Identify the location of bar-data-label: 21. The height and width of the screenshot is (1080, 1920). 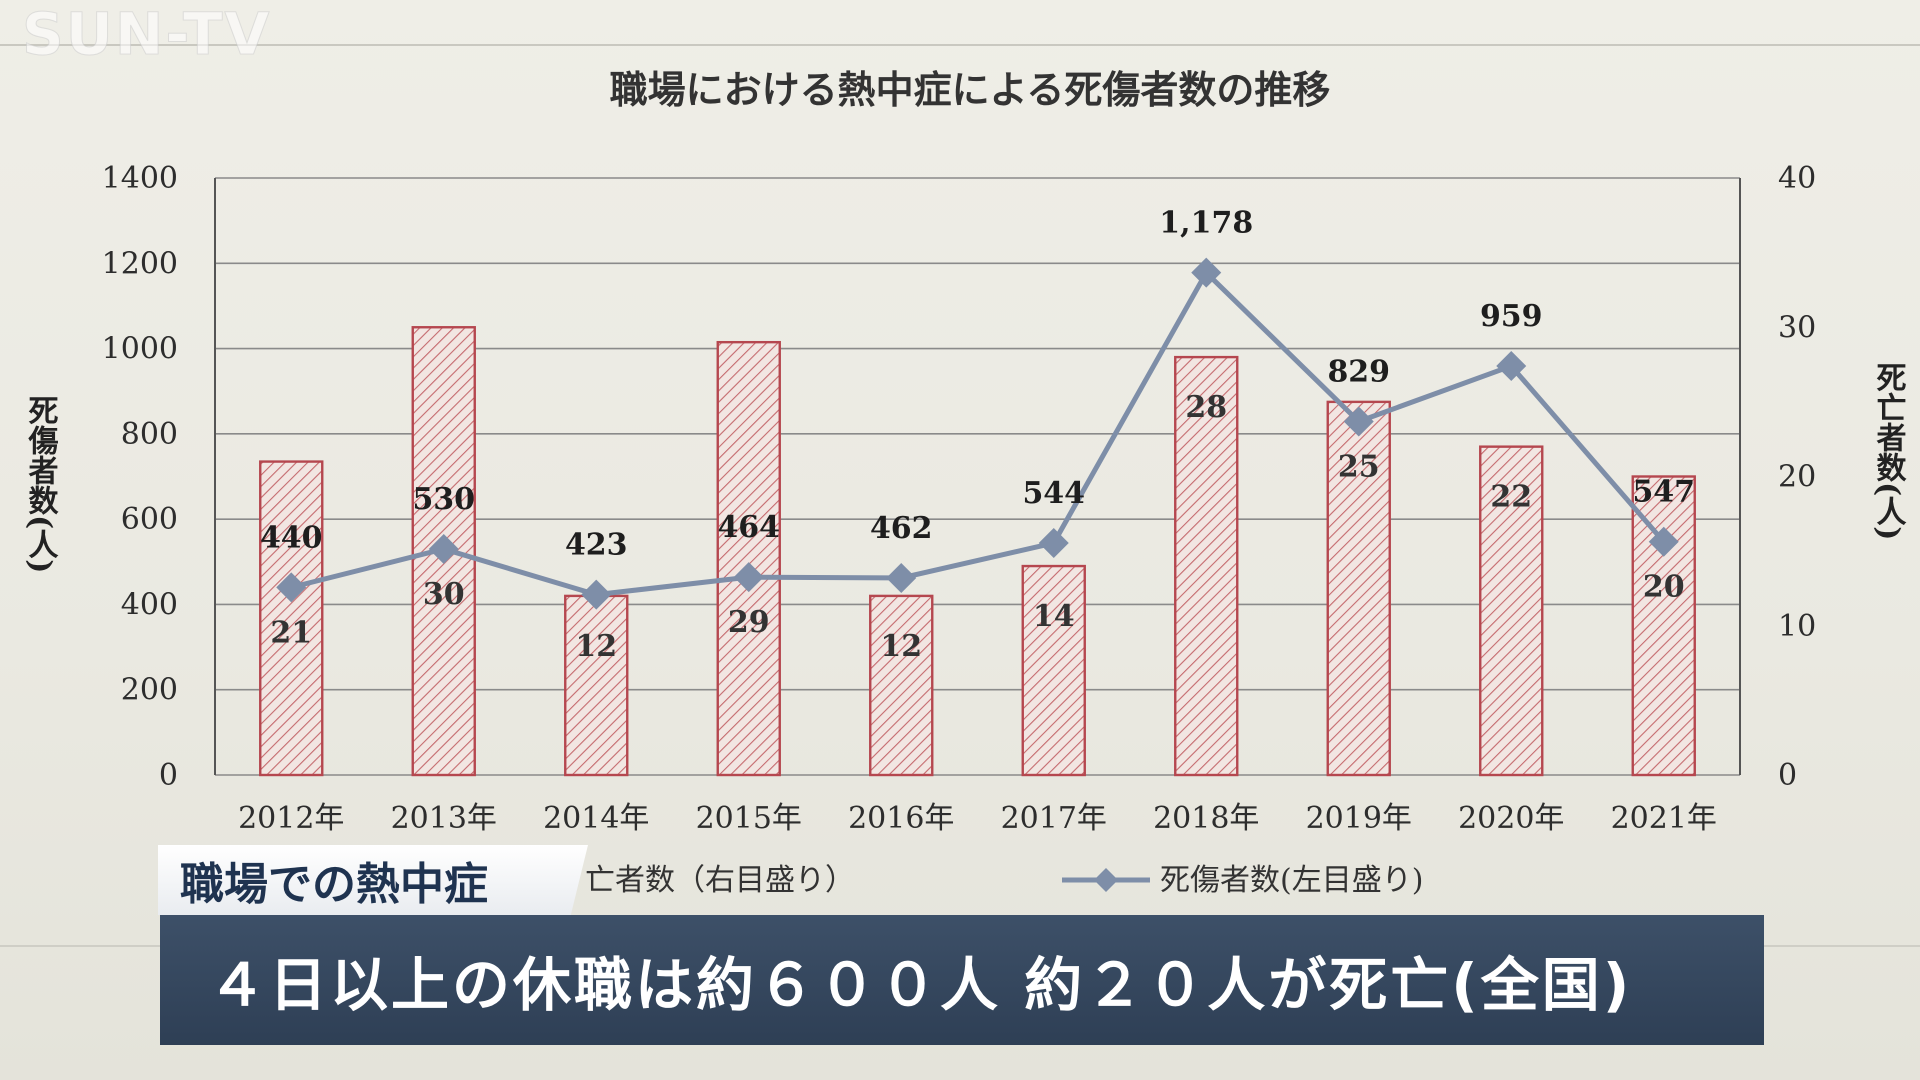
(291, 632).